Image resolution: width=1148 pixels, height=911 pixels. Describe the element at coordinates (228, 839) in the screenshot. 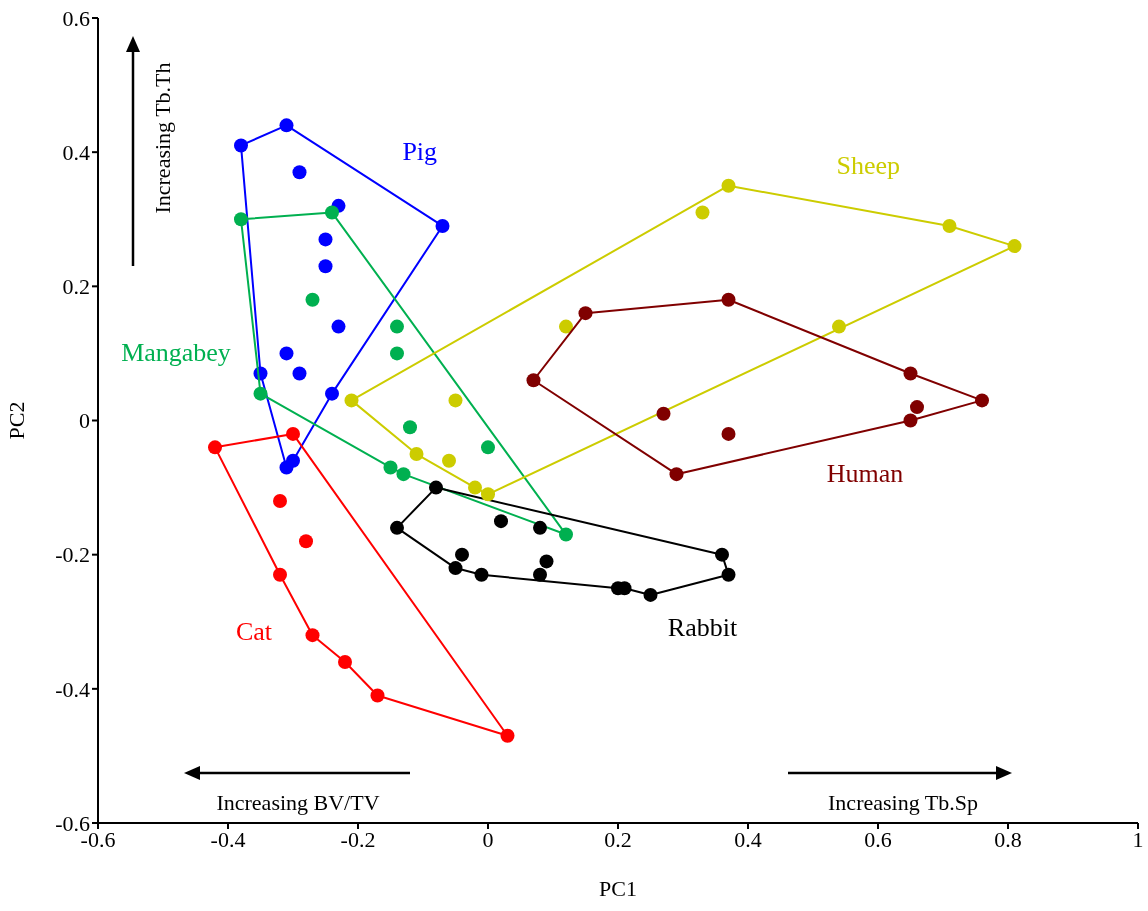

I see `x-tick-label: -0.4` at that location.